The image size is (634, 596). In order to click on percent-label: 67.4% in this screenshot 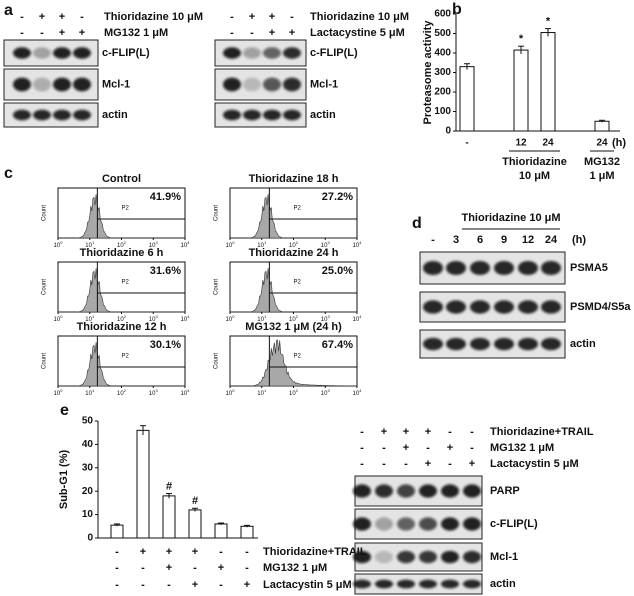, I will do `click(337, 345)`.